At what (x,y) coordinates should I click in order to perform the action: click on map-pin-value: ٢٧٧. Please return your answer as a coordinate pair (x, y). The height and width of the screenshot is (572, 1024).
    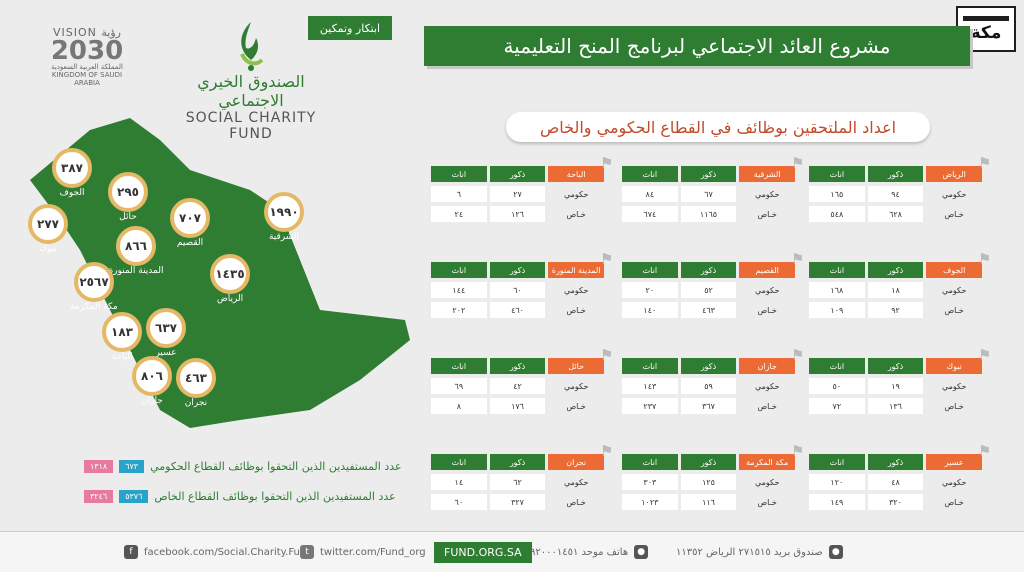
    Looking at the image, I should click on (48, 224).